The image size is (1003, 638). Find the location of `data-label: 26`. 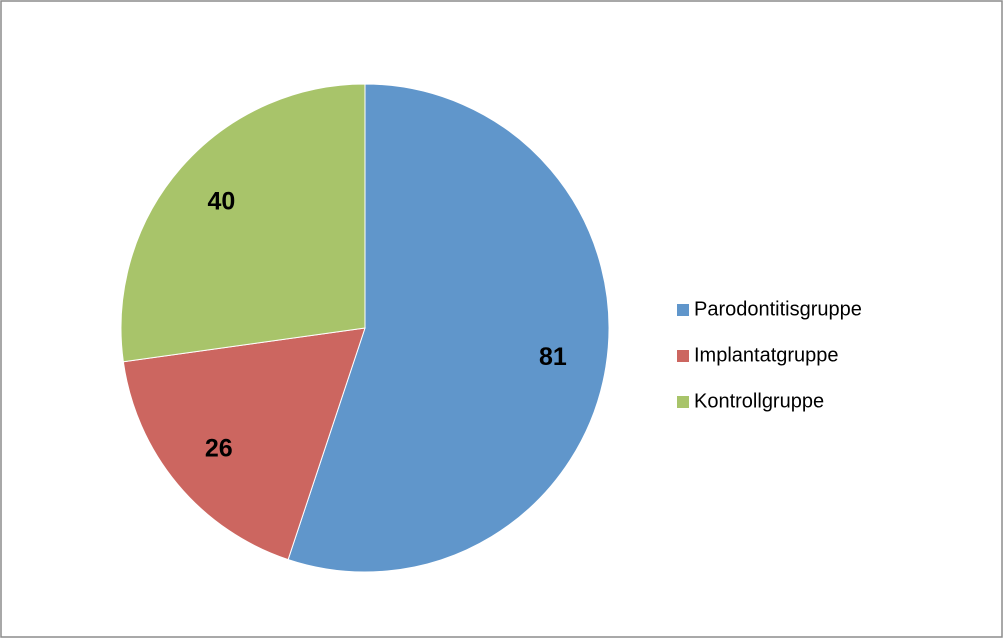

data-label: 26 is located at coordinates (219, 448).